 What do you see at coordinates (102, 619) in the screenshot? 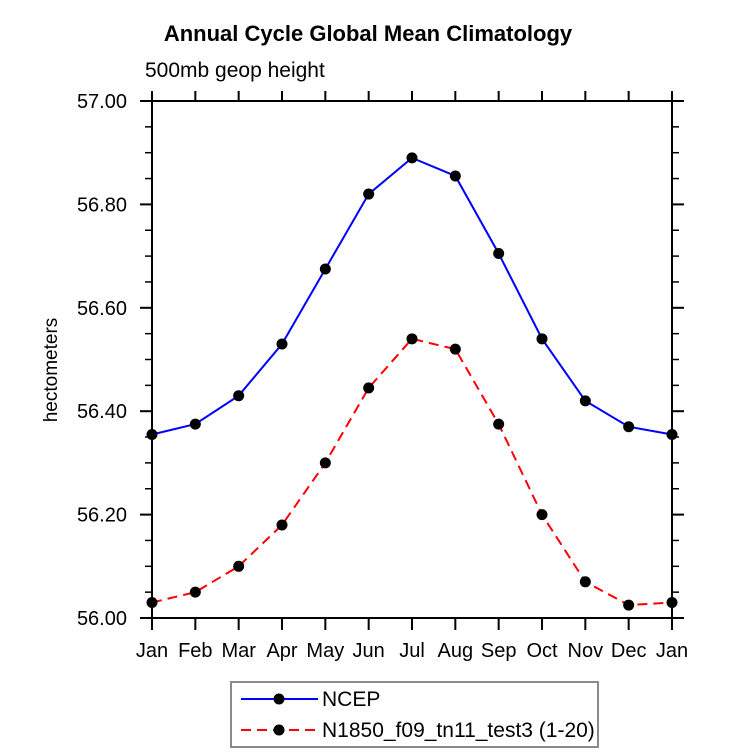
I see `y-tick-label: 56.00` at bounding box center [102, 619].